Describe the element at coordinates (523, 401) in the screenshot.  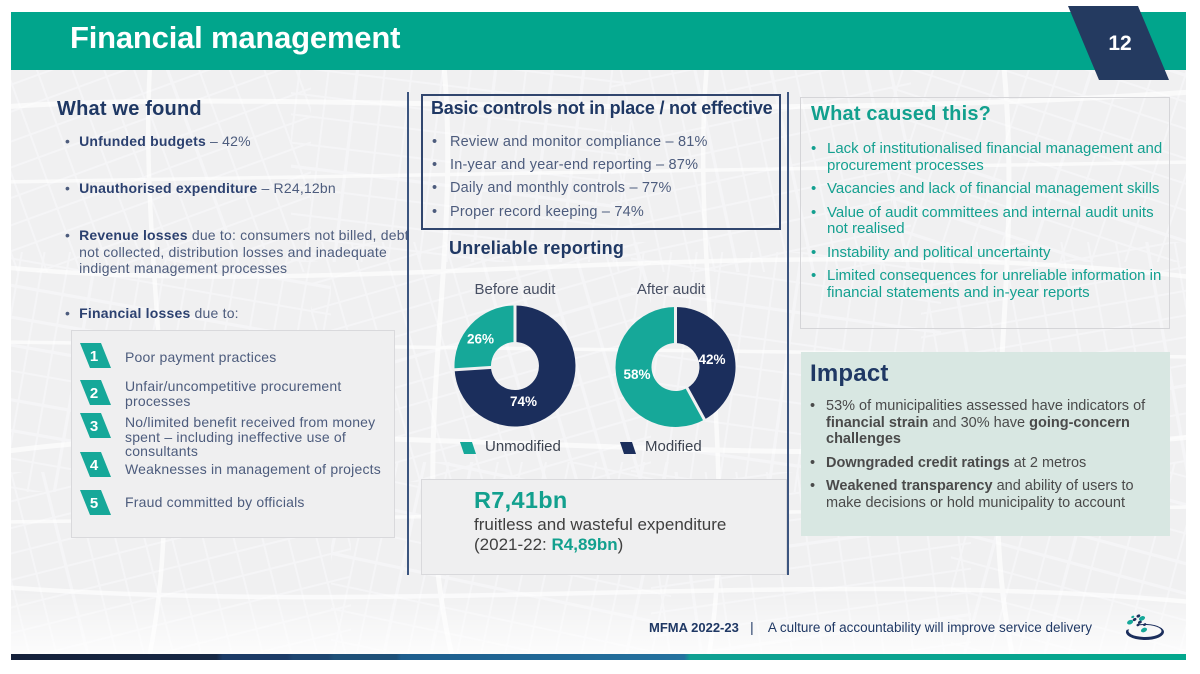
I see `svg-text: 74%` at that location.